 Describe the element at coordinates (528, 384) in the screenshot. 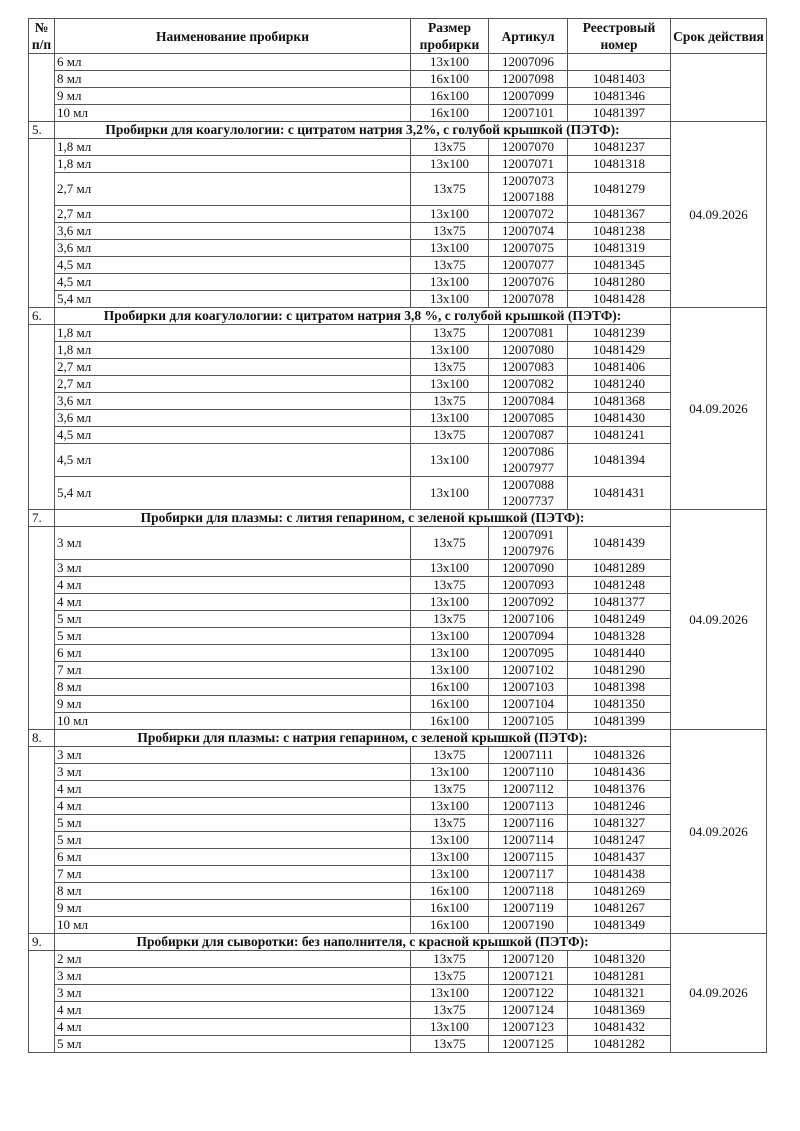

I see `article-cell: 12007082` at that location.